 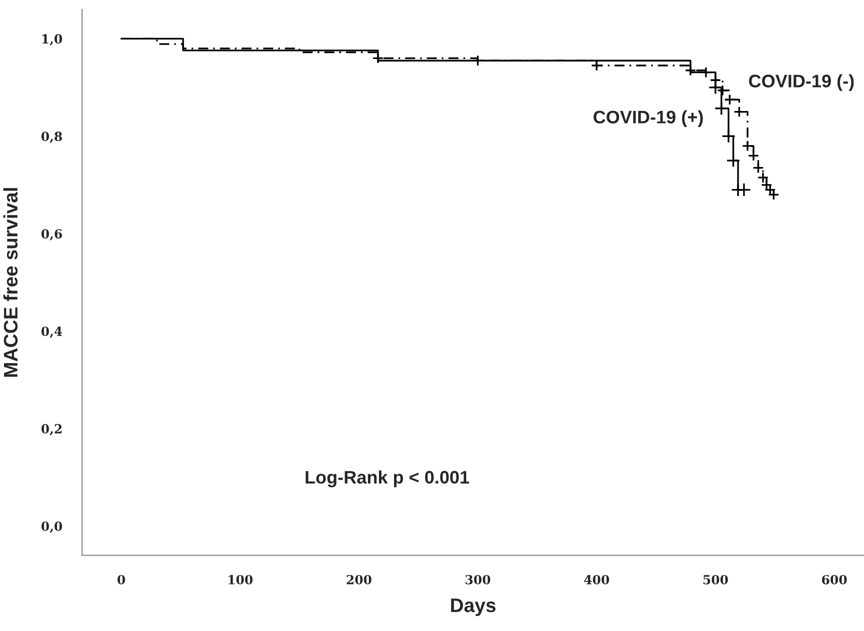 What do you see at coordinates (597, 579) in the screenshot?
I see `x-tick-label: 400` at bounding box center [597, 579].